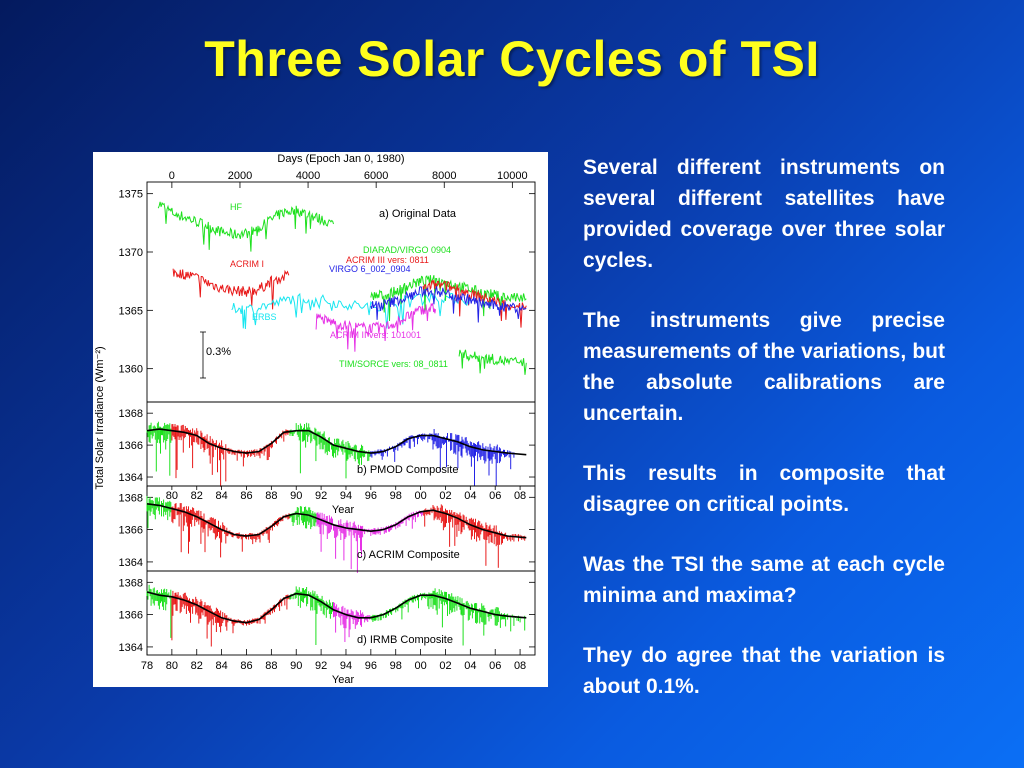 The height and width of the screenshot is (768, 1024). What do you see at coordinates (321, 666) in the screenshot?
I see `year-tick-label: 92` at bounding box center [321, 666].